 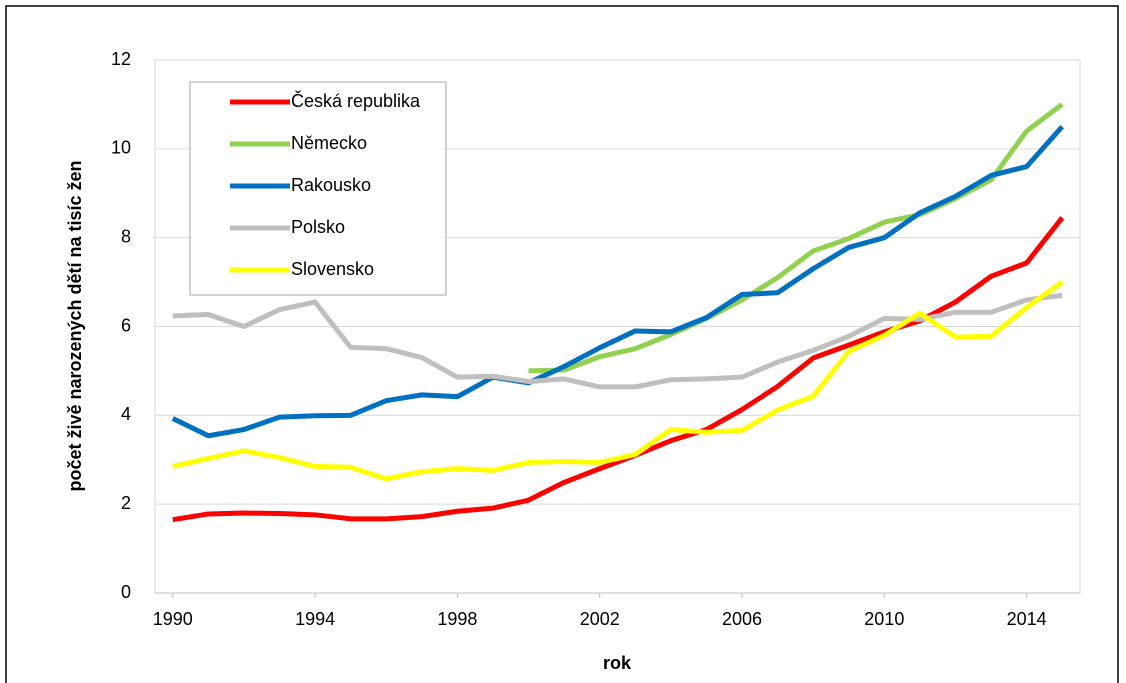 I want to click on x-tick-label: 2014, so click(x=1027, y=619).